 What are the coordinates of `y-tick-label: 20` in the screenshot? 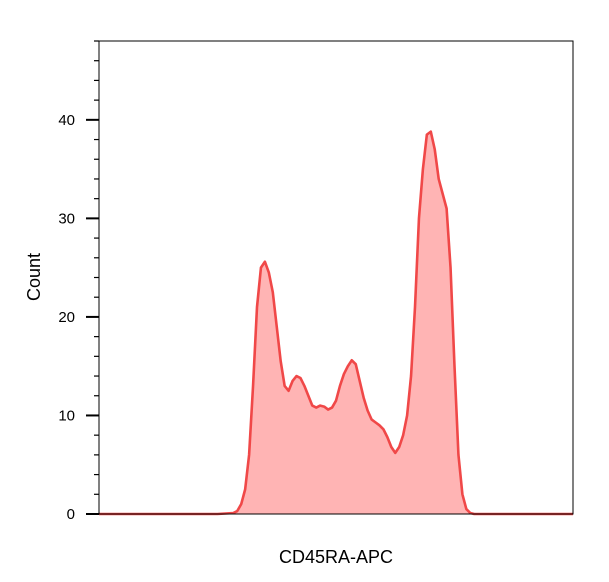 It's located at (66, 317).